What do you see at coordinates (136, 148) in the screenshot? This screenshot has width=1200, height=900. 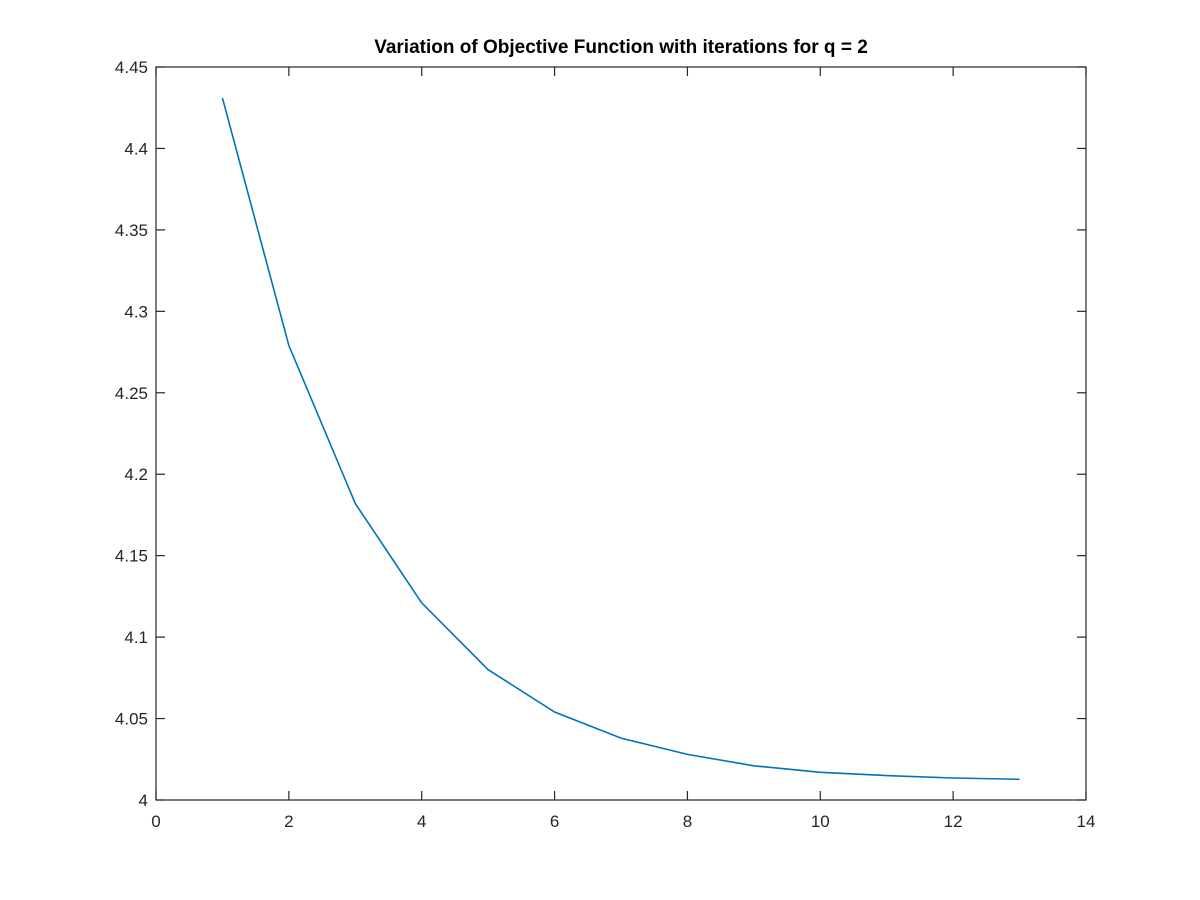 I see `y-tick-label: 4.4` at bounding box center [136, 148].